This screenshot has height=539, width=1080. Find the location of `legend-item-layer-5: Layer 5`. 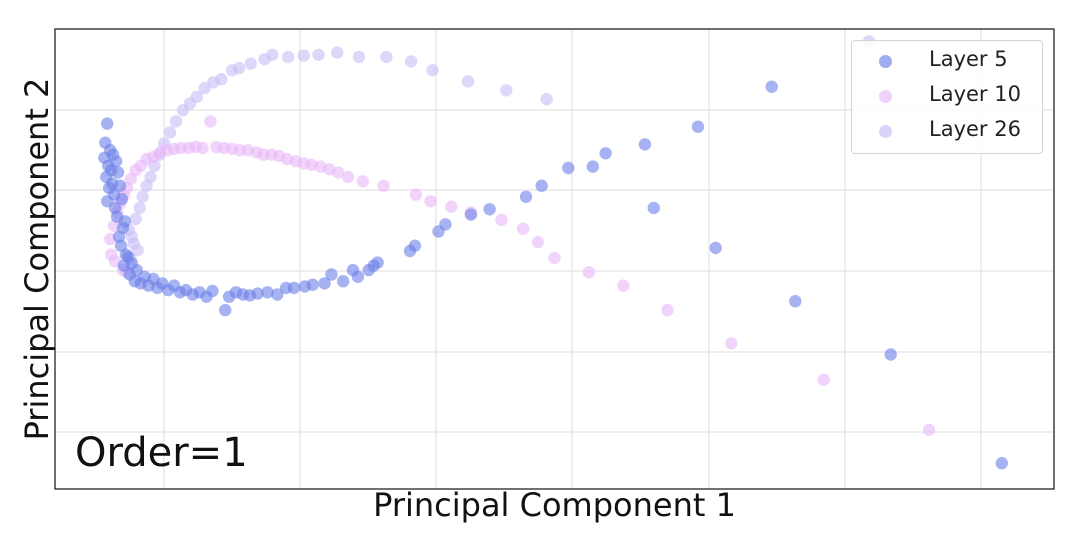

legend-item-layer-5: Layer 5 is located at coordinates (947, 60).